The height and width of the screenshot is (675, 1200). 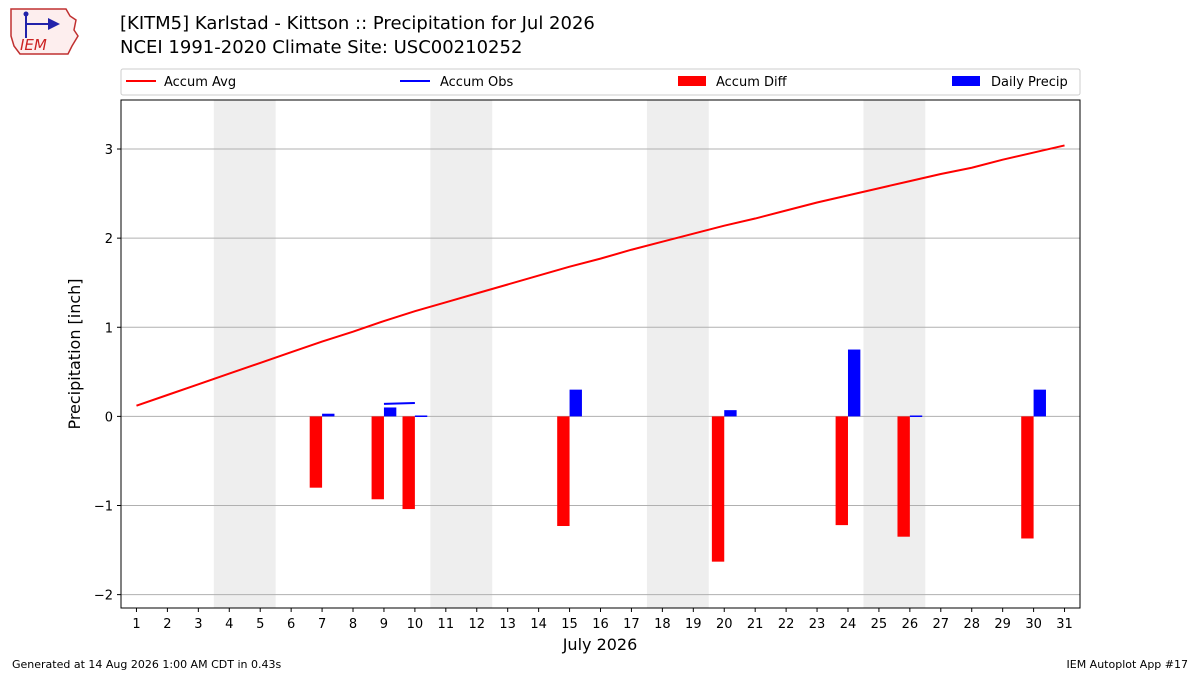 I want to click on x-tick-label: 25, so click(x=879, y=624).